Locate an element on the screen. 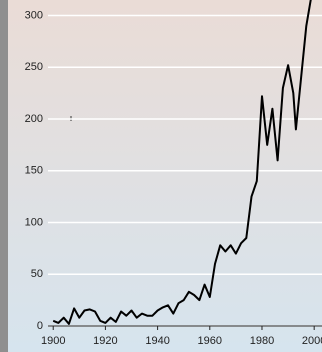  y-tick-label: 200 is located at coordinates (34, 119).